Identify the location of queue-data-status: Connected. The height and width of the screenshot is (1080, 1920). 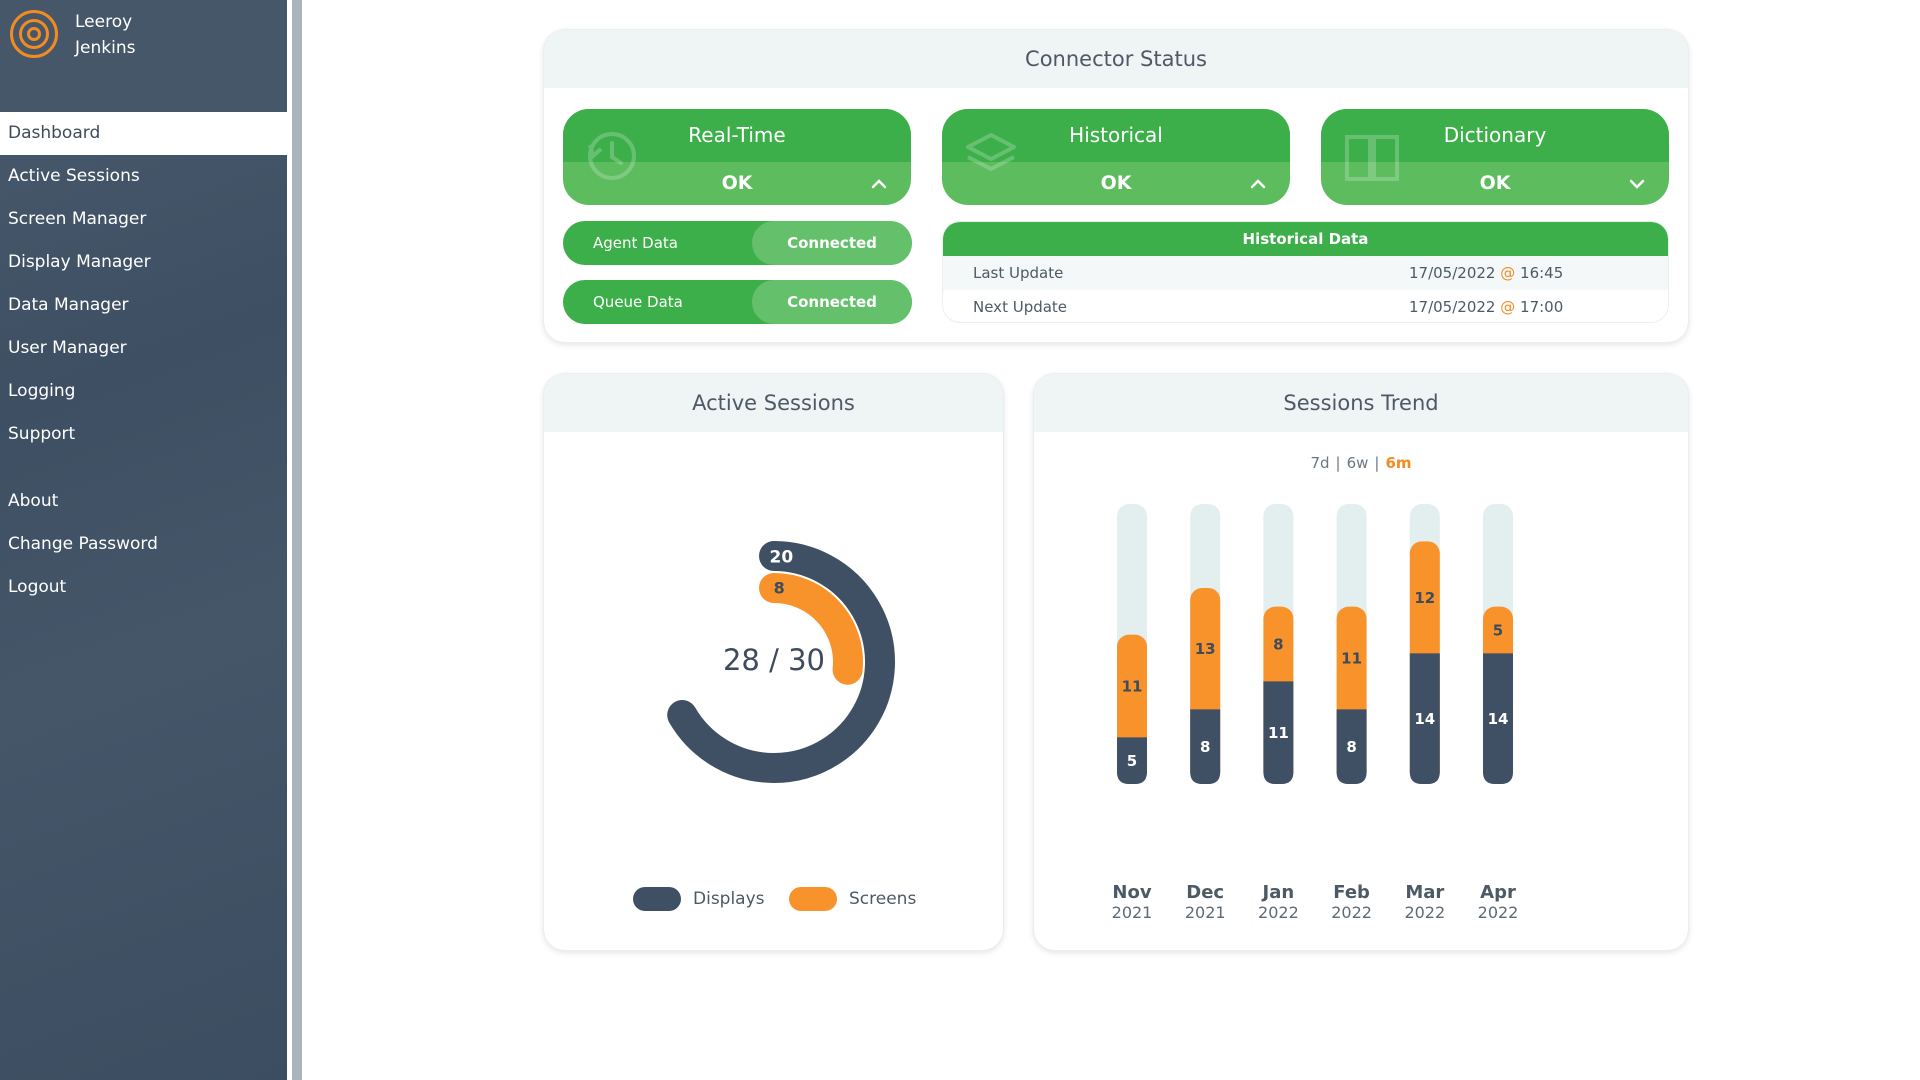
(832, 302).